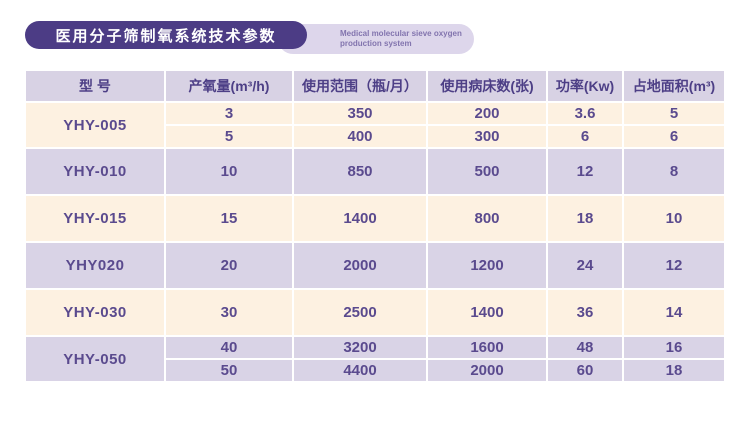  I want to click on page-subtitle-line2: production system, so click(376, 43).